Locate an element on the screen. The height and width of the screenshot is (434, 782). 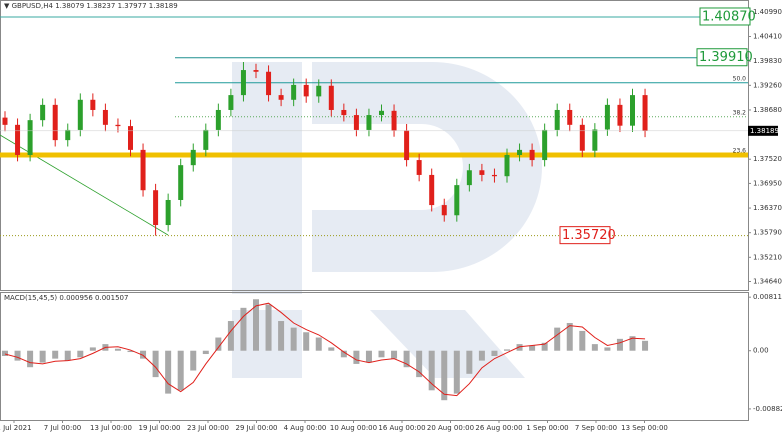
x-tick-label: 4 Aug 00:00 is located at coordinates (305, 428).